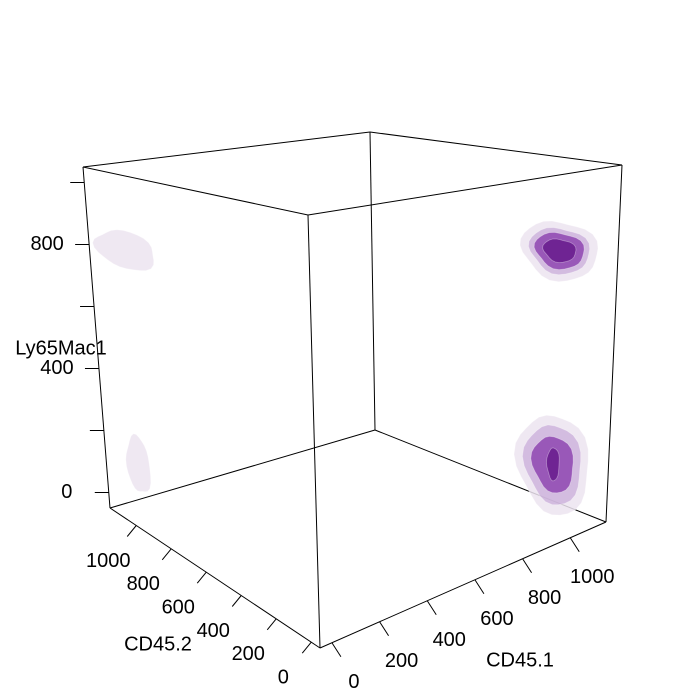 This screenshot has width=700, height=700. I want to click on z-tick-label: 400, so click(56, 368).